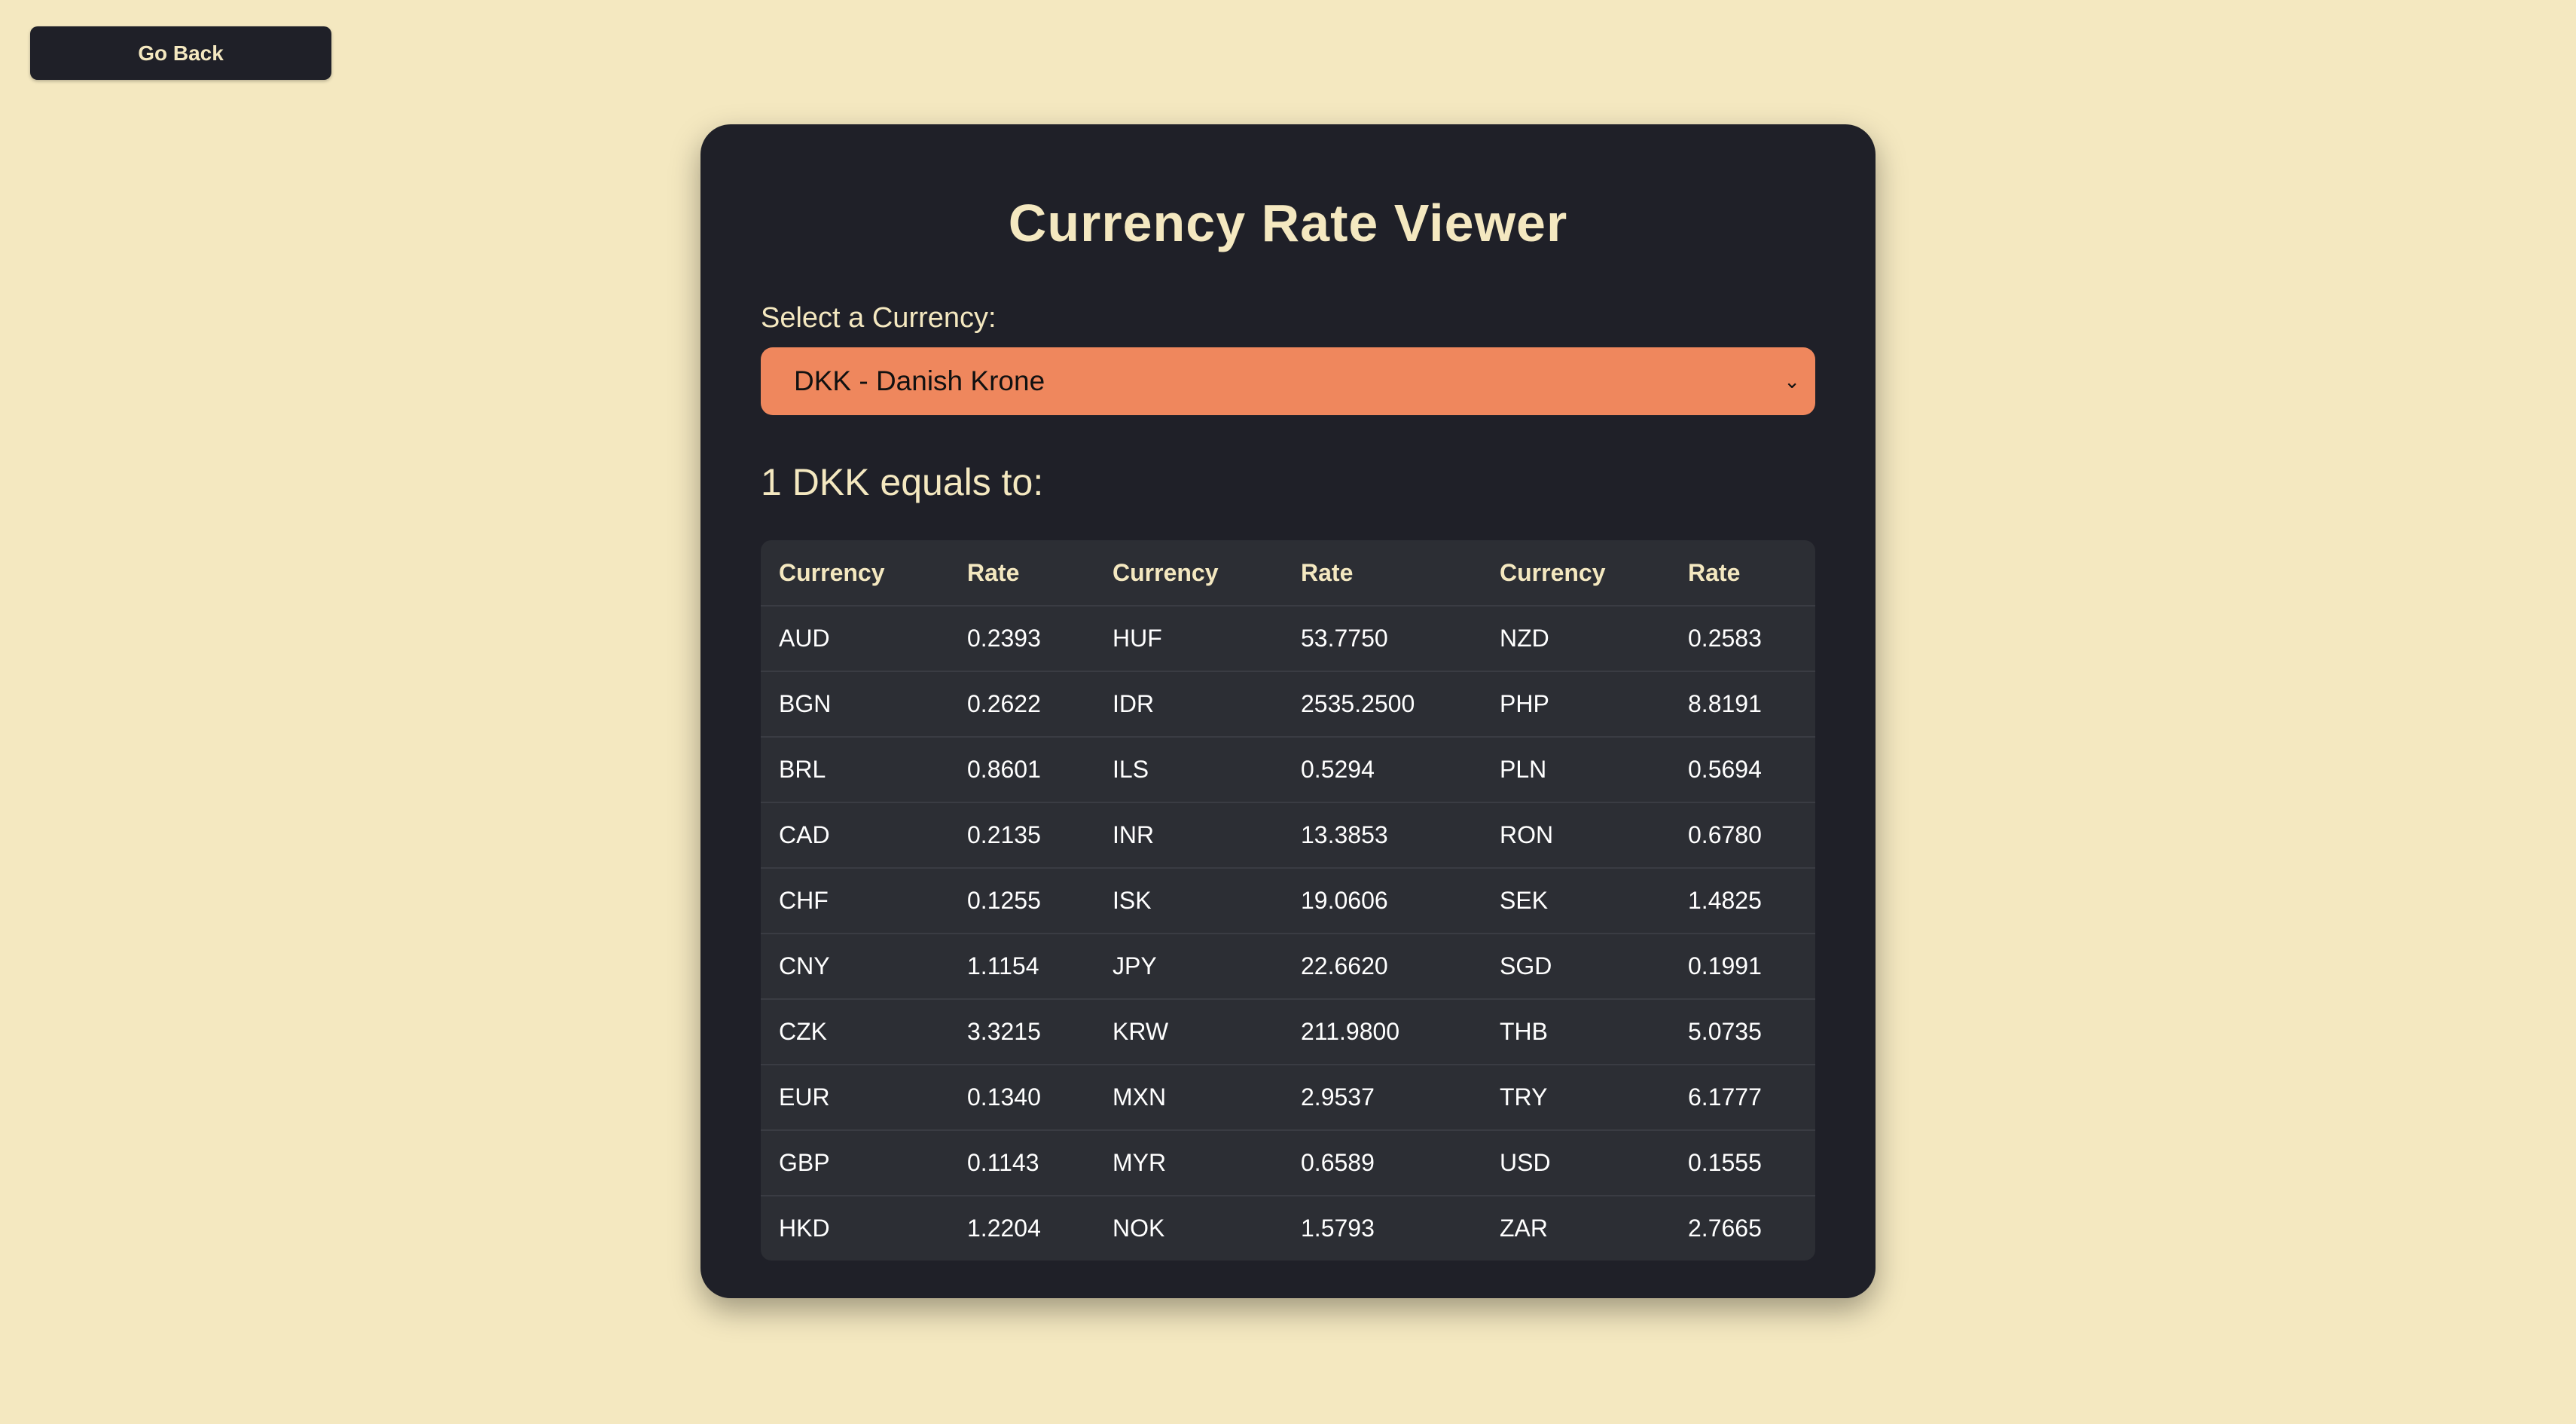 The width and height of the screenshot is (2576, 1424). I want to click on currency-code-cell: PHP, so click(1576, 705).